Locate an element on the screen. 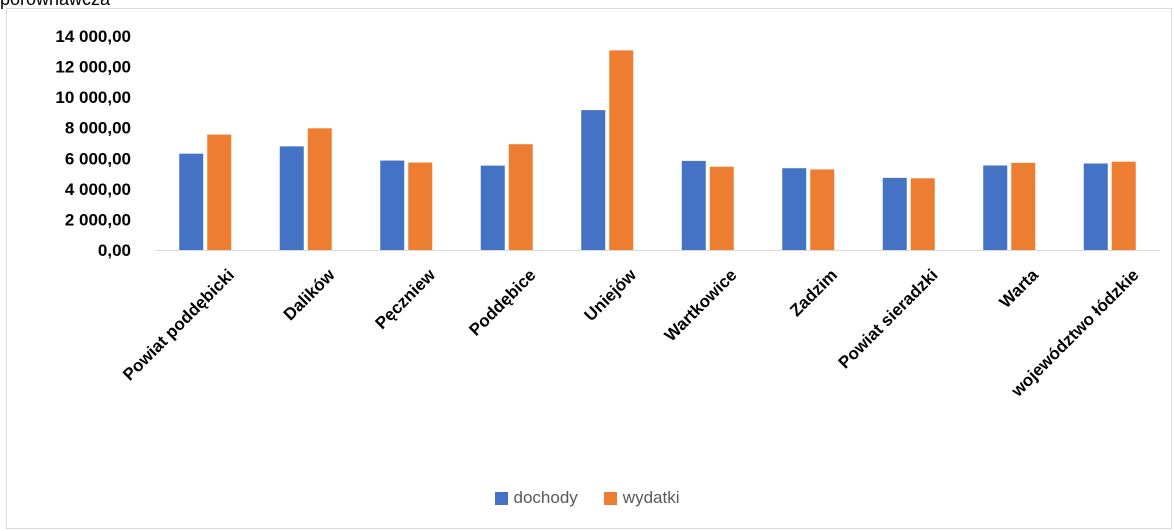 This screenshot has height=531, width=1174. x-tick-label: Wartkowice is located at coordinates (701, 305).